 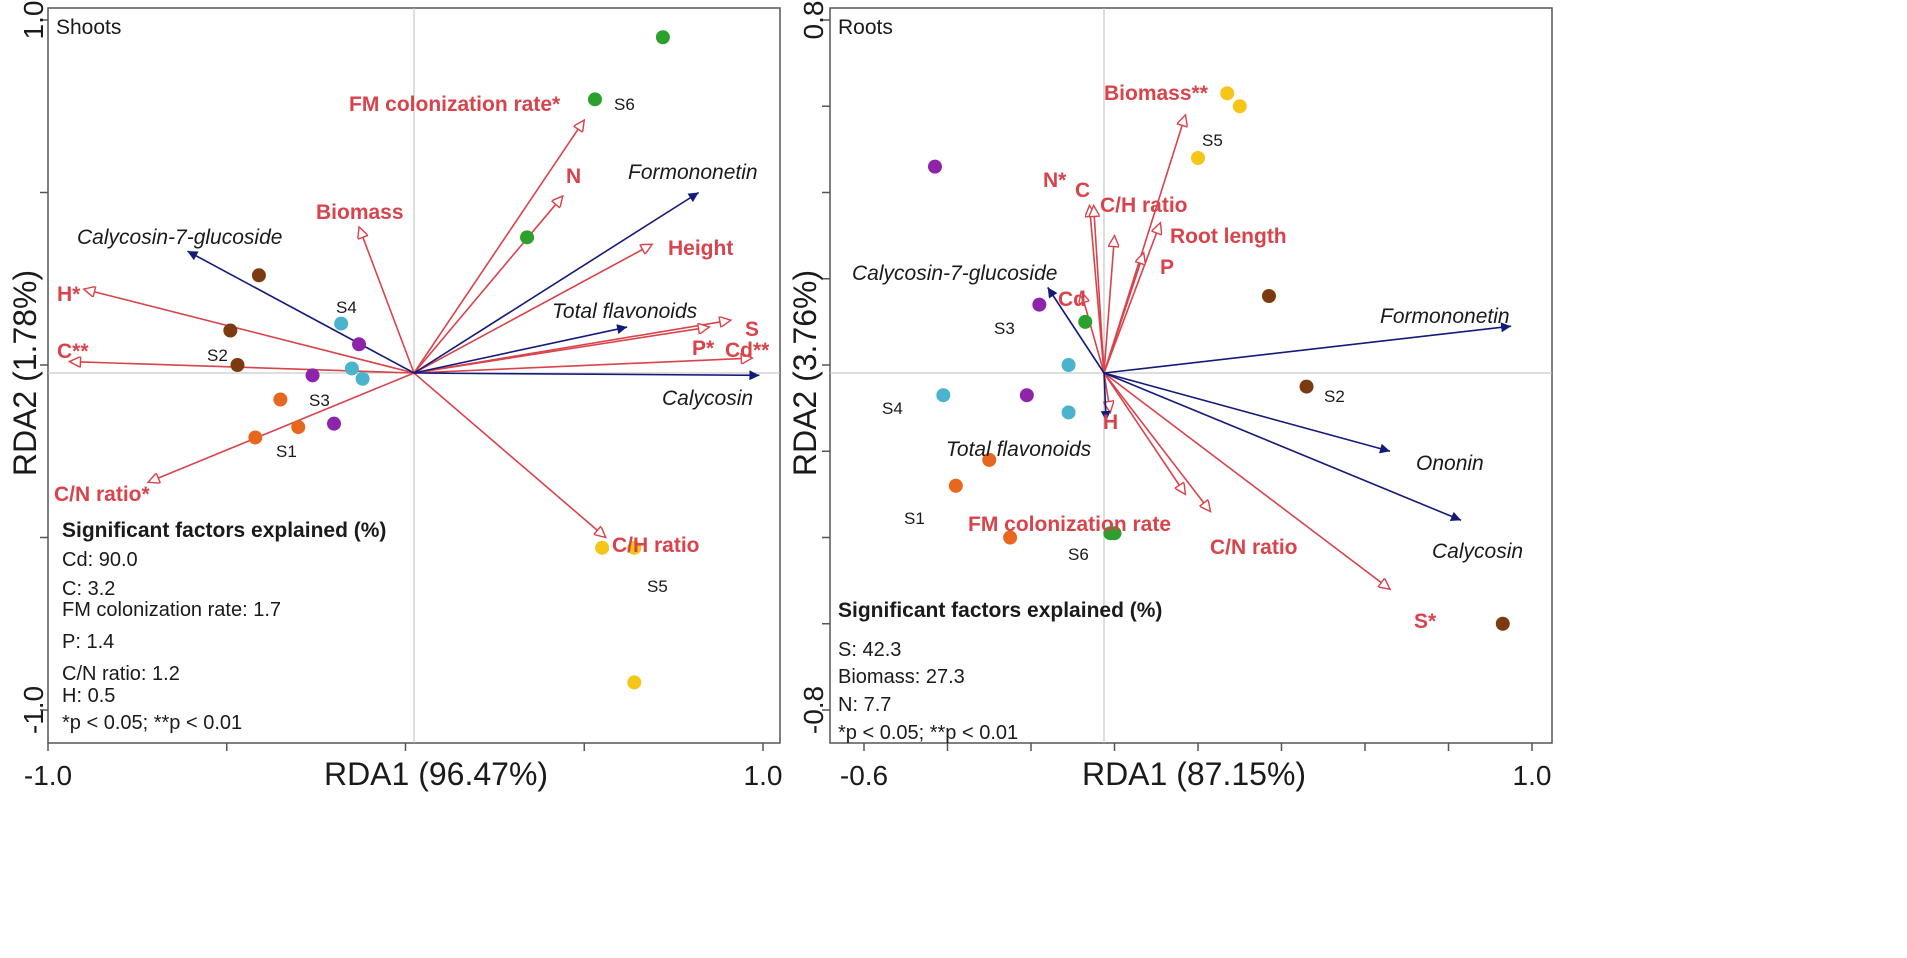 What do you see at coordinates (624, 104) in the screenshot?
I see `shoots-sample-label: S6` at bounding box center [624, 104].